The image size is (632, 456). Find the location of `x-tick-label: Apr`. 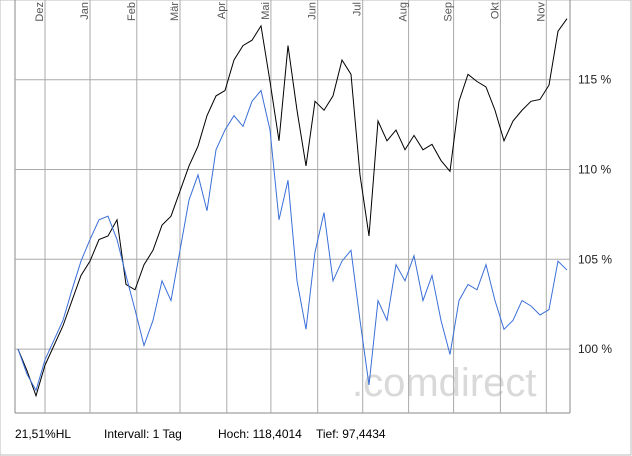

x-tick-label: Apr is located at coordinates (222, 10).